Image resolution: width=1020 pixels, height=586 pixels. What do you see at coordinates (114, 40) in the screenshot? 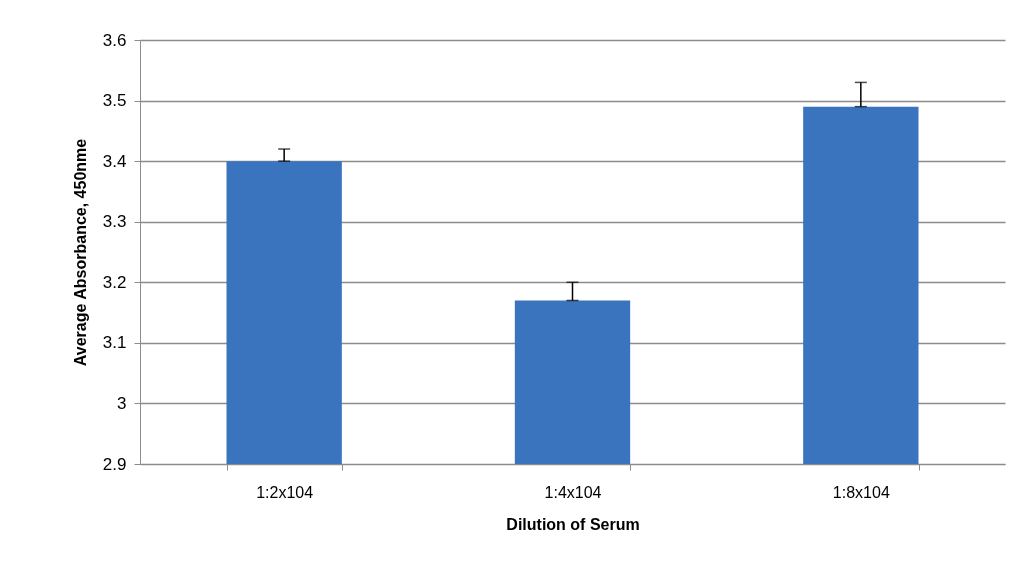
I see `y-tick-label: 3.6` at bounding box center [114, 40].